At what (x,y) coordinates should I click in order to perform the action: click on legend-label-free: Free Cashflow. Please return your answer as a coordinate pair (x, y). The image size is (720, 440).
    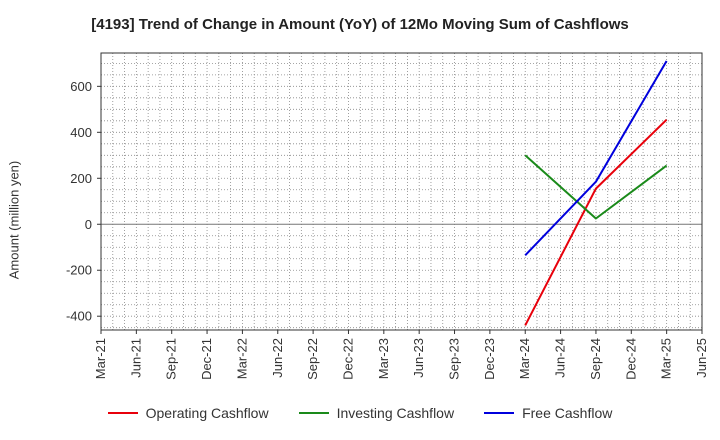
    Looking at the image, I should click on (567, 413).